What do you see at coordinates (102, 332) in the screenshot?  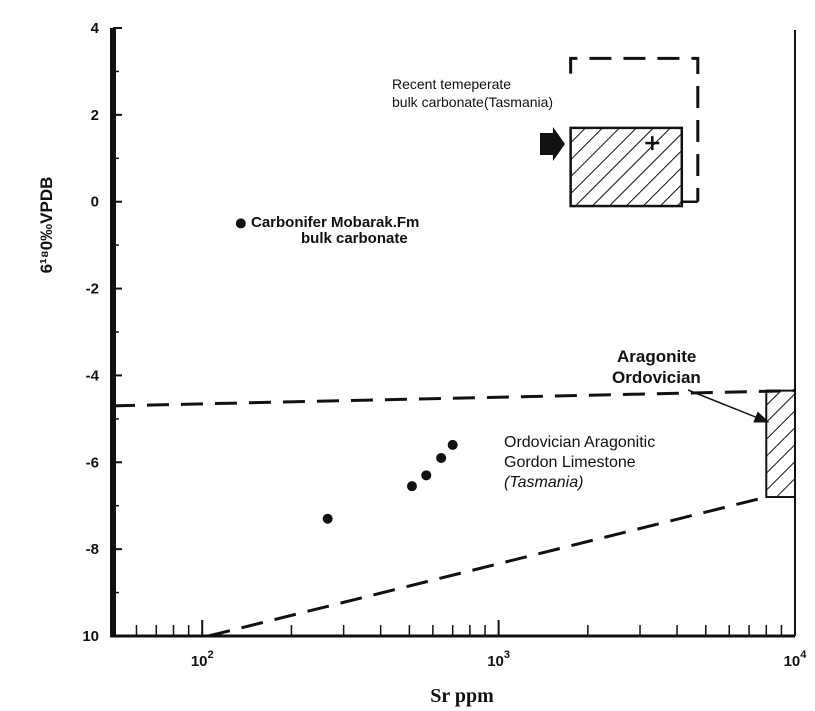 I see `y-axis-ticks: 4 2 0 -2 -4 -6 -8 10` at bounding box center [102, 332].